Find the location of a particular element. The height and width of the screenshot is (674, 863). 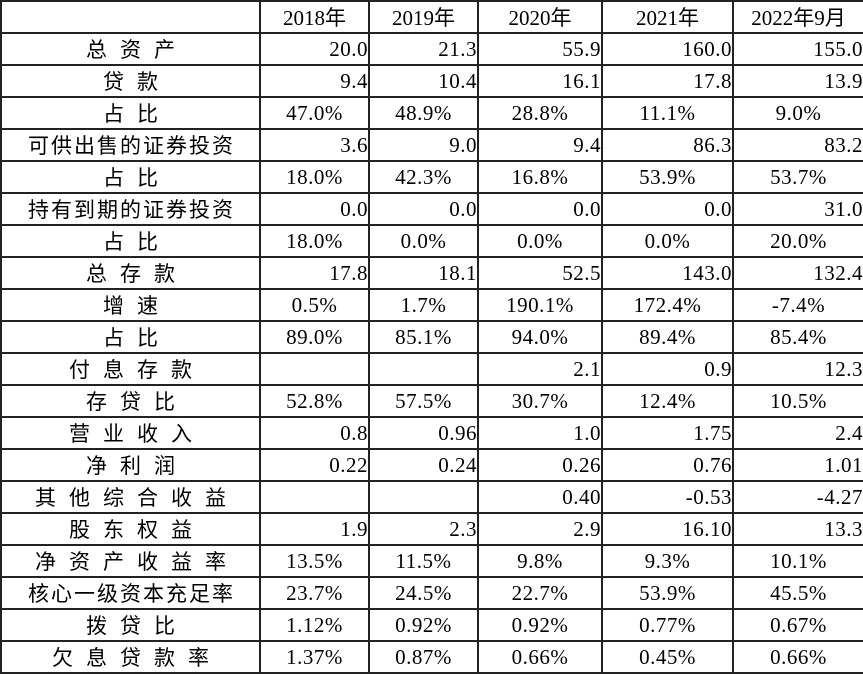

value-cell: 0.8 is located at coordinates (314, 433).